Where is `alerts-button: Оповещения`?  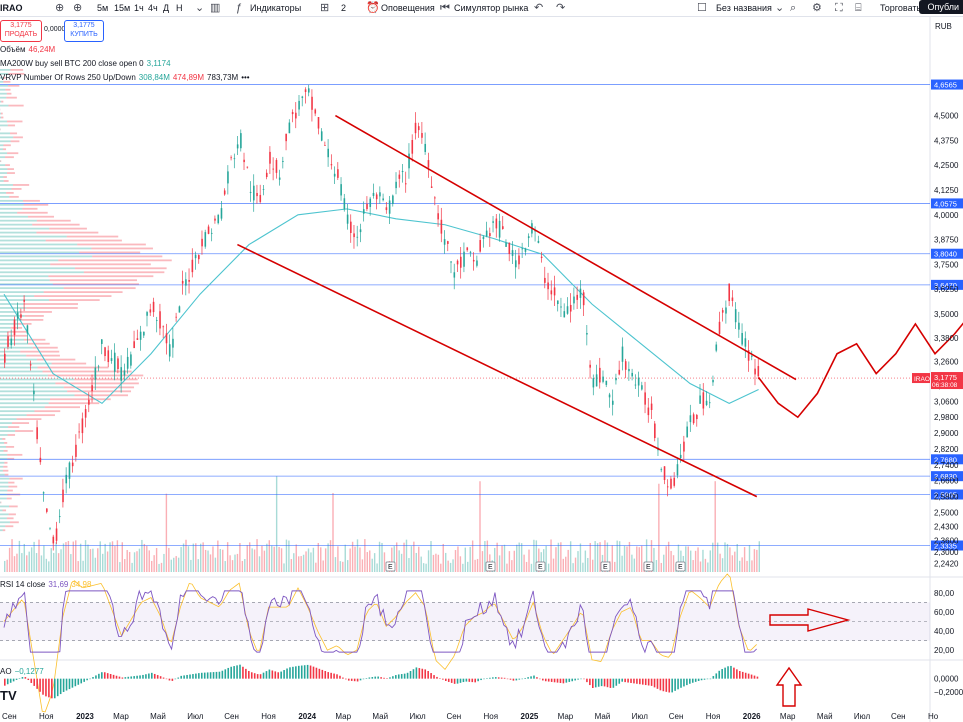 alerts-button: Оповещения is located at coordinates (408, 8).